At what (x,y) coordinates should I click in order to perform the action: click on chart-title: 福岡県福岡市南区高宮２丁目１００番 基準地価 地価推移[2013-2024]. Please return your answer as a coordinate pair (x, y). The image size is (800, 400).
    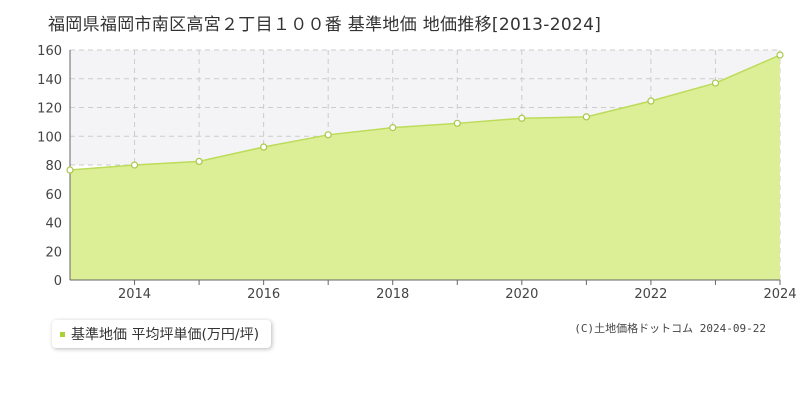
    Looking at the image, I should click on (325, 25).